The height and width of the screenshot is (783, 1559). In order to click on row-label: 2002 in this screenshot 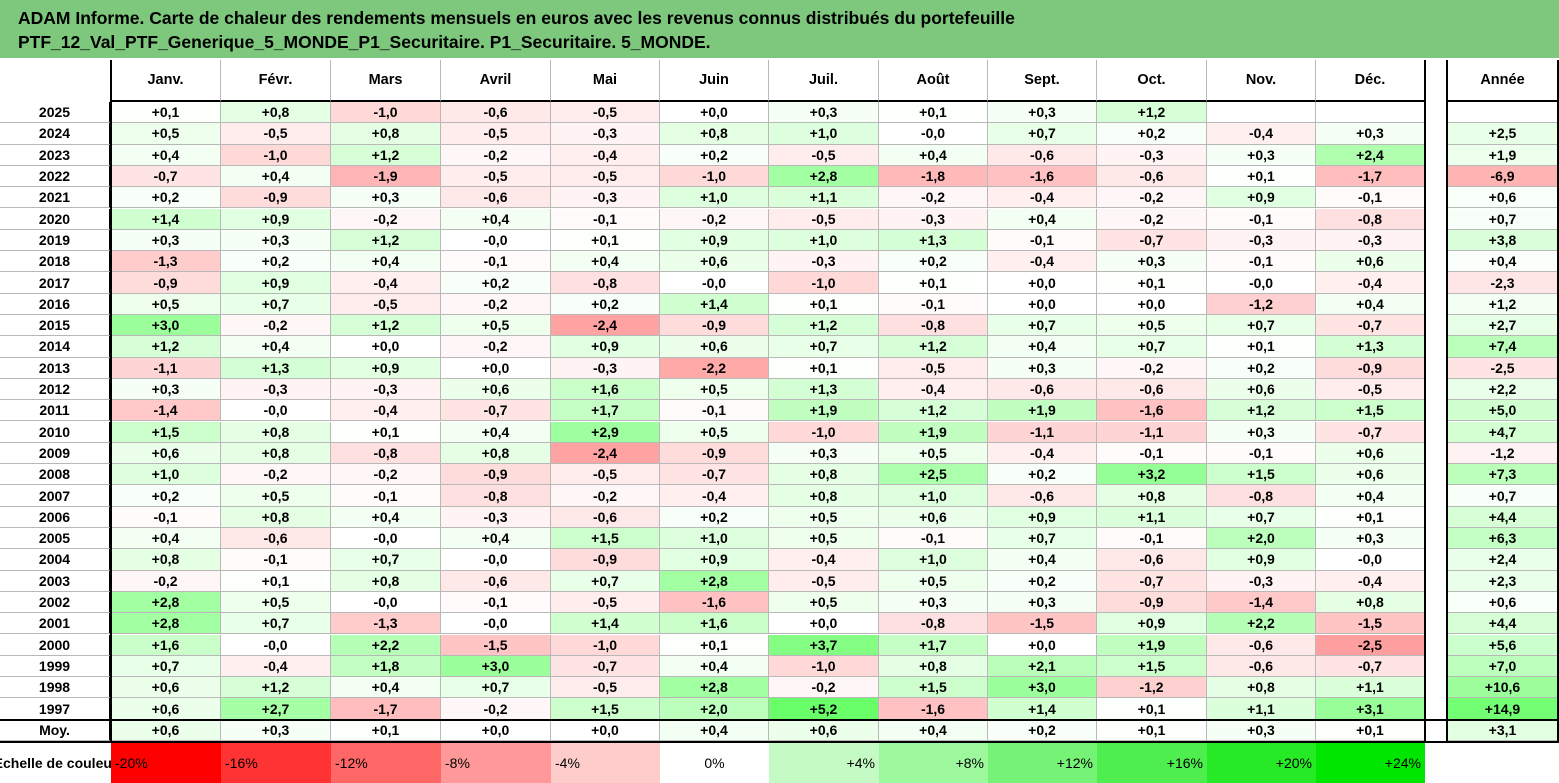, I will do `click(55, 602)`.